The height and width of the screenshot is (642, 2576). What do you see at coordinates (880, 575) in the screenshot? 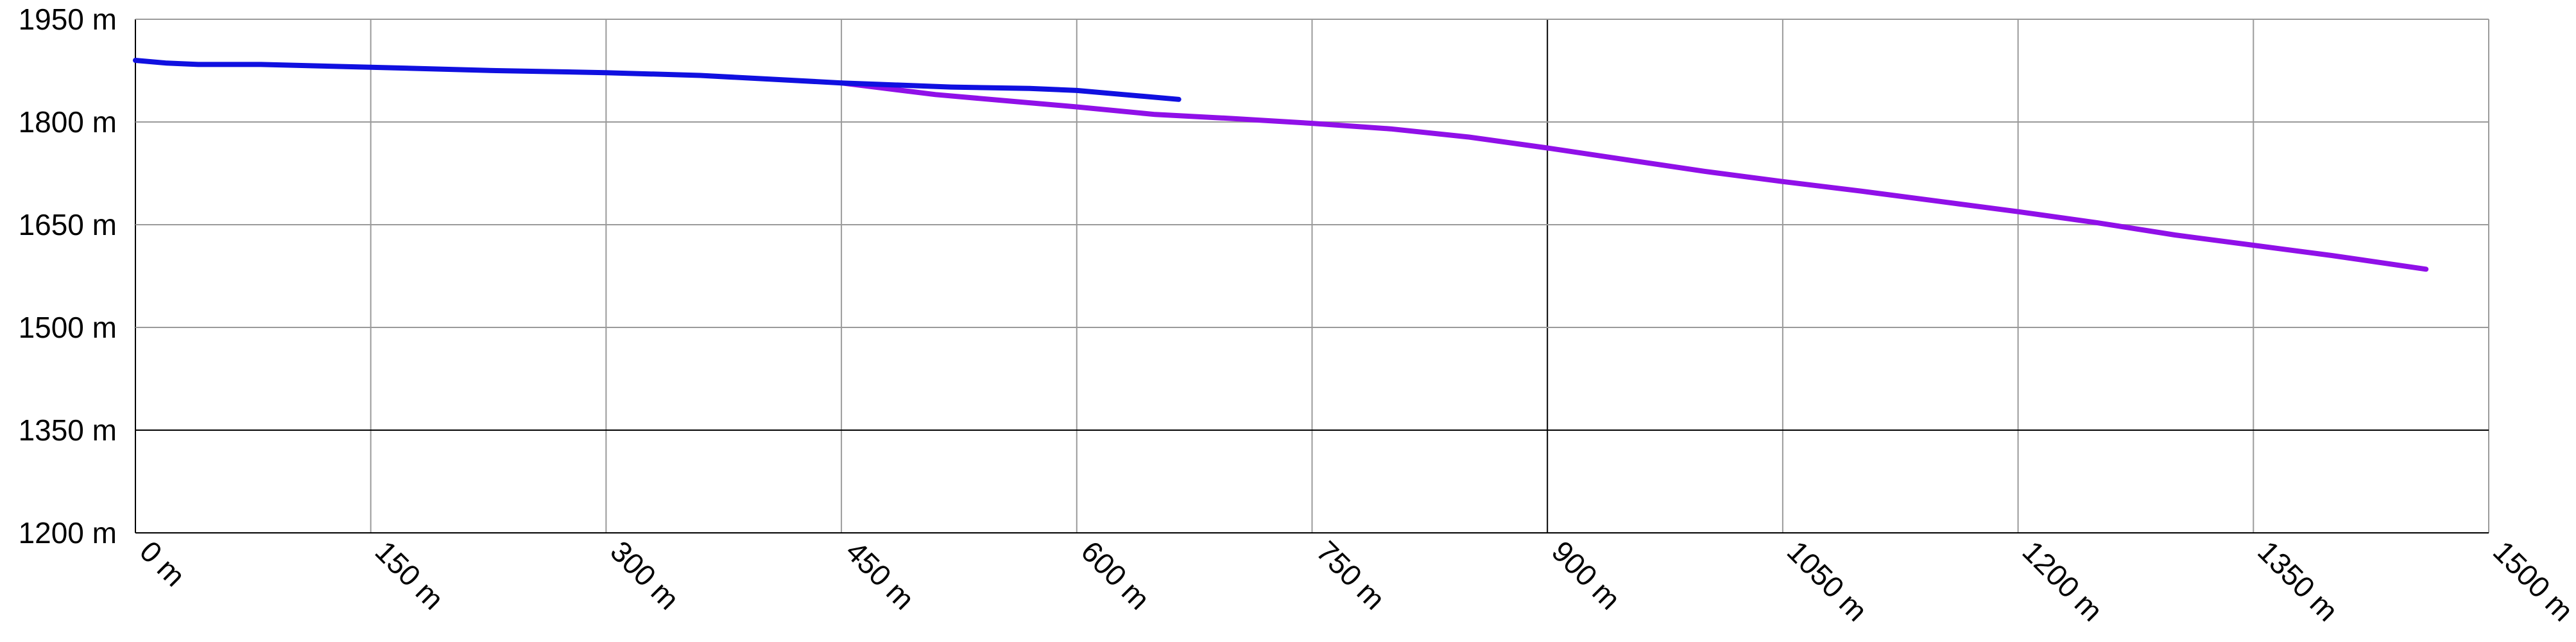
I see `x-tick-label: 450 m` at bounding box center [880, 575].